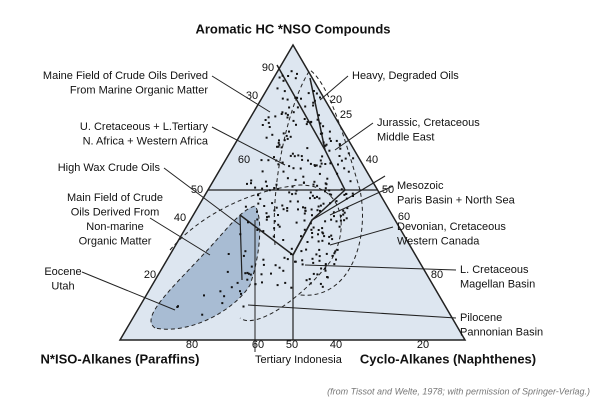 The image size is (600, 405). What do you see at coordinates (437, 275) in the screenshot?
I see `tick-label: 80` at bounding box center [437, 275].